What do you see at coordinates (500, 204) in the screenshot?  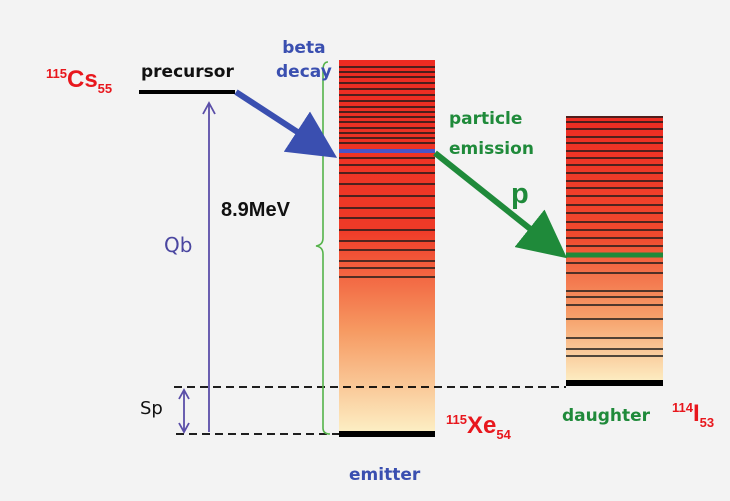 I see `particle-emission-arrow` at bounding box center [500, 204].